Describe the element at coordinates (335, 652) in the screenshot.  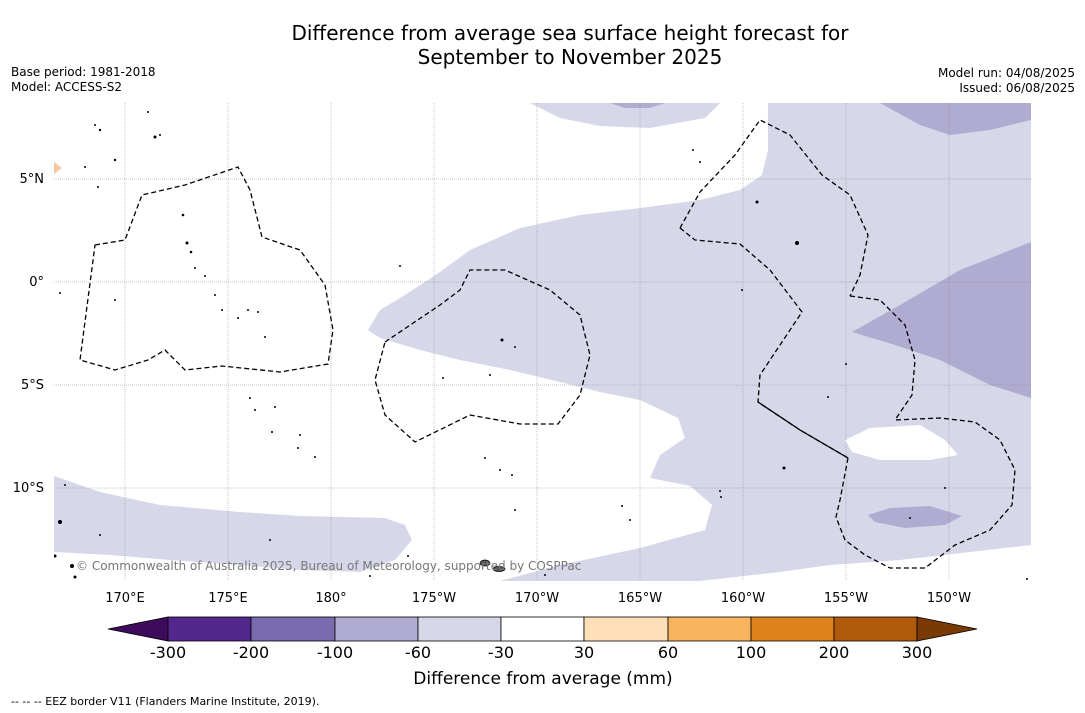
I see `colorbar-tick-label: -100` at that location.